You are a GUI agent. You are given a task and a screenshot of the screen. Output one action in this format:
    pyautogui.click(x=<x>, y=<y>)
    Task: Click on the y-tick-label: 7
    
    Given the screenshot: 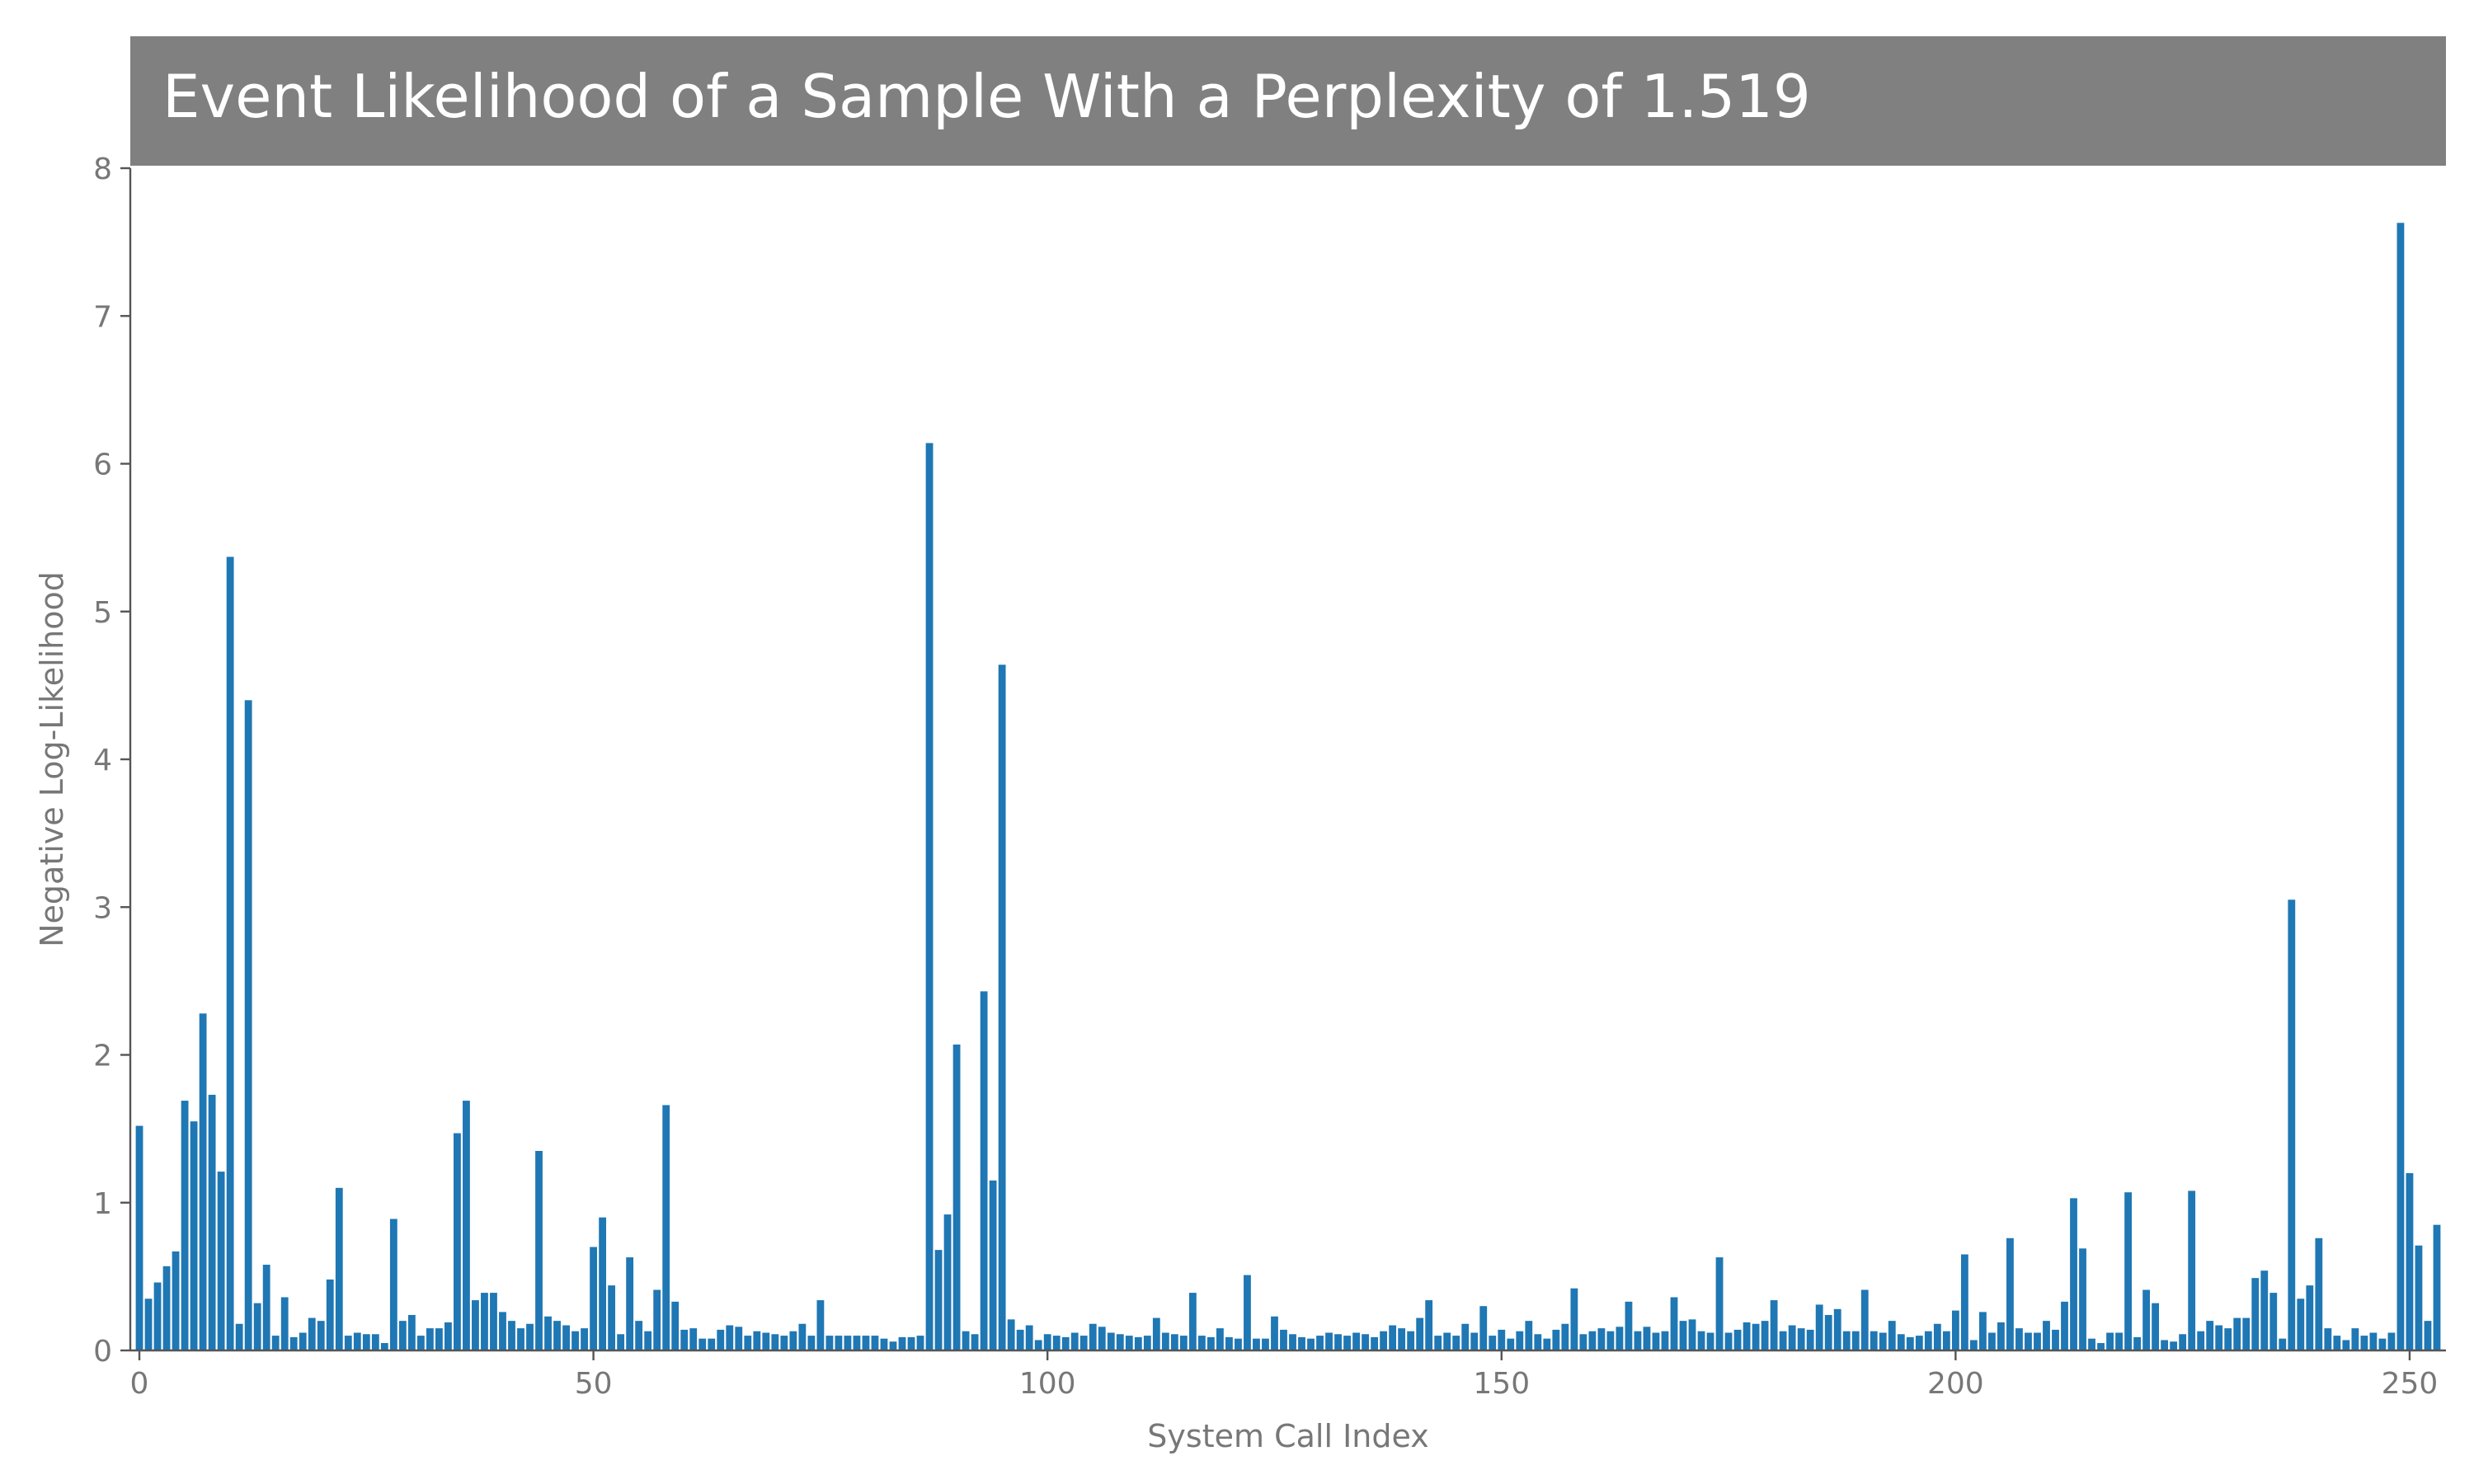 What is the action you would take?
    pyautogui.click(x=102, y=317)
    